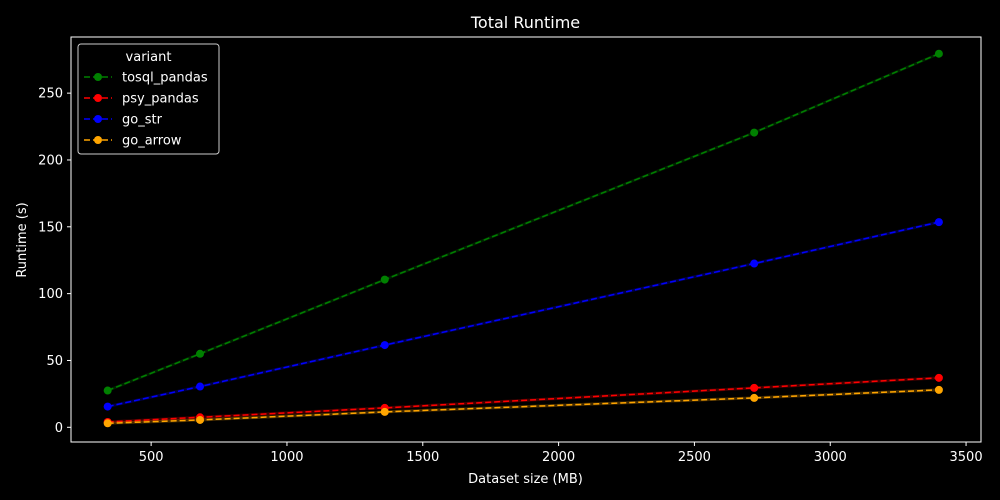  Describe the element at coordinates (98, 140) in the screenshot. I see `legend-marker-go_arrow` at that location.